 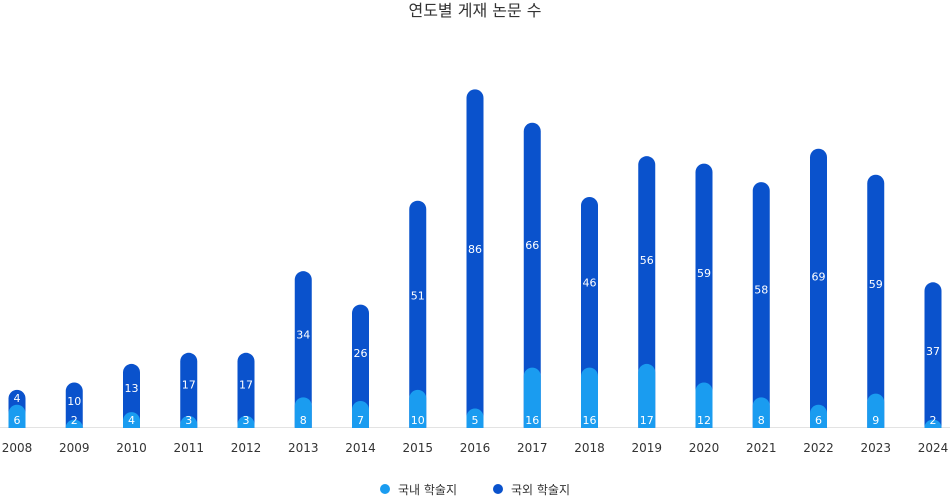 I want to click on legend-item-domestic: 국내 학술지, so click(x=418, y=489).